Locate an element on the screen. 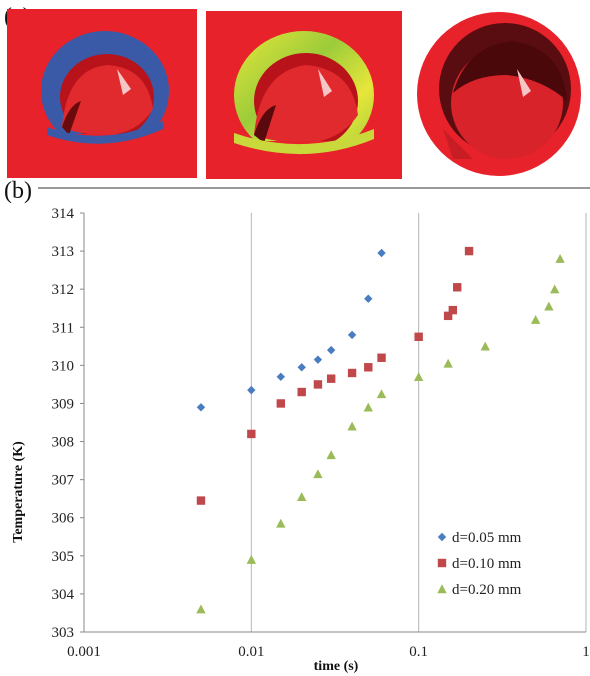 The height and width of the screenshot is (676, 590). sim-image-blue-ring is located at coordinates (102, 93).